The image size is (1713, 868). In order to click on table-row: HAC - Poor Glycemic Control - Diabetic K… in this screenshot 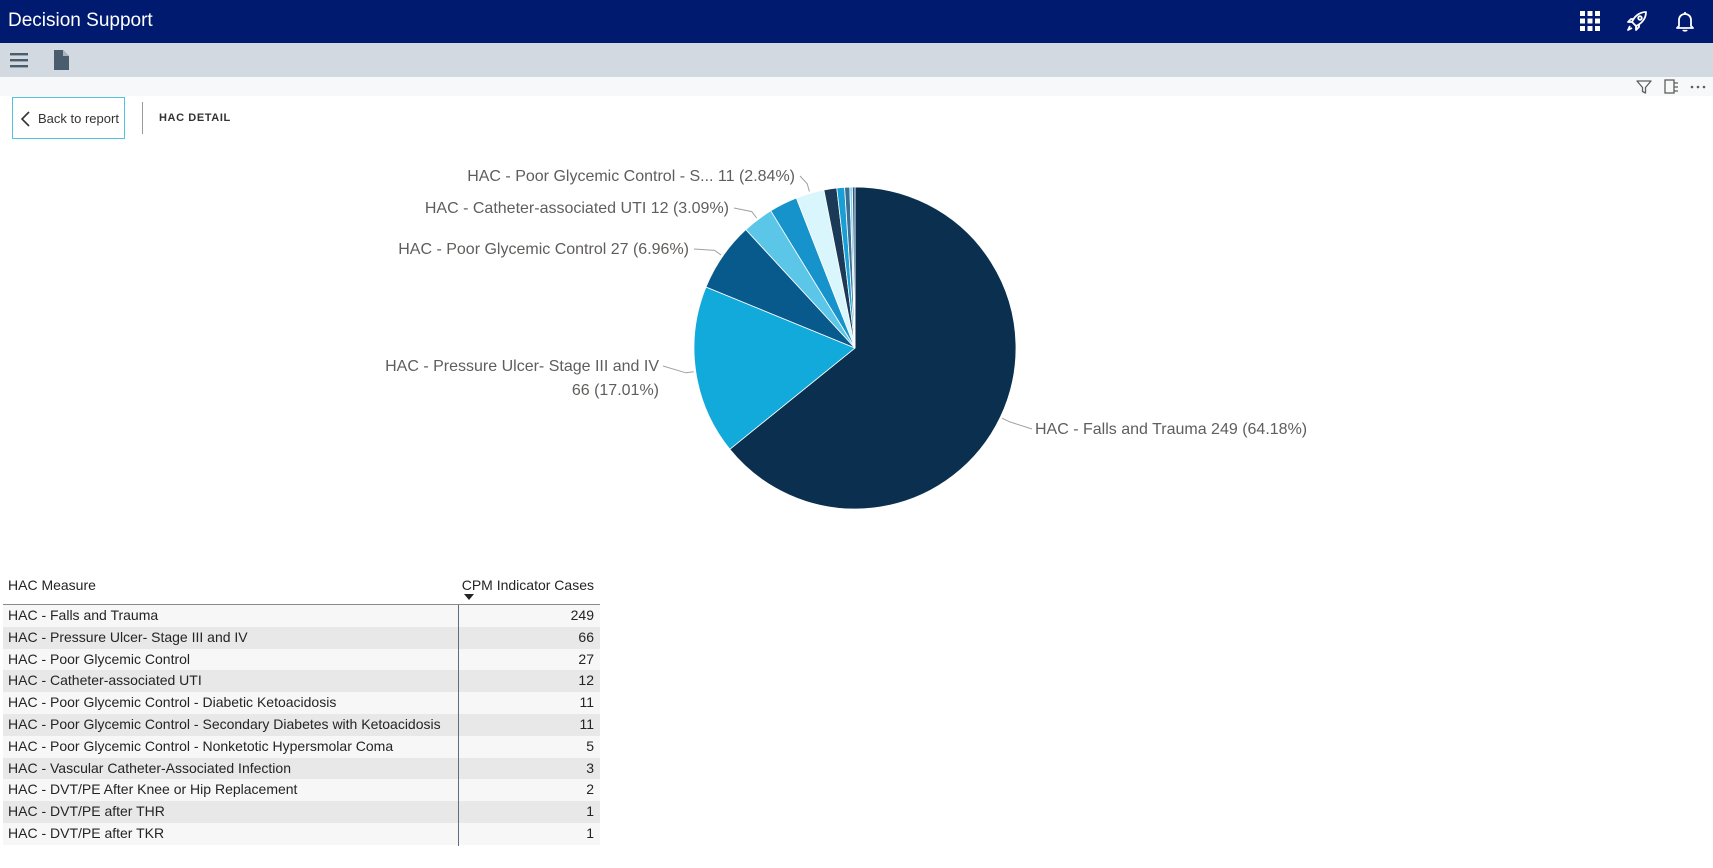, I will do `click(301, 703)`.